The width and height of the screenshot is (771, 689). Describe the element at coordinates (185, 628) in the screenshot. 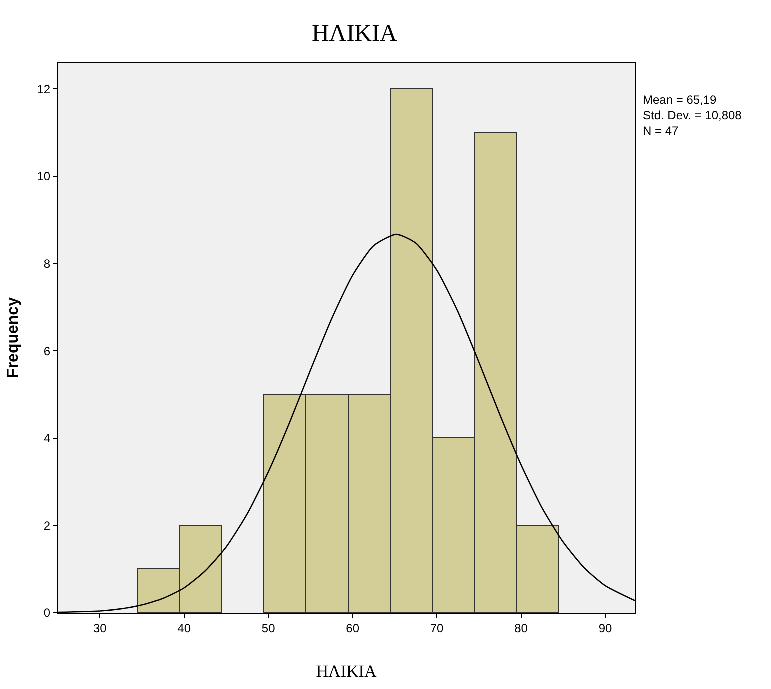

I see `x-tick-label: 40` at that location.